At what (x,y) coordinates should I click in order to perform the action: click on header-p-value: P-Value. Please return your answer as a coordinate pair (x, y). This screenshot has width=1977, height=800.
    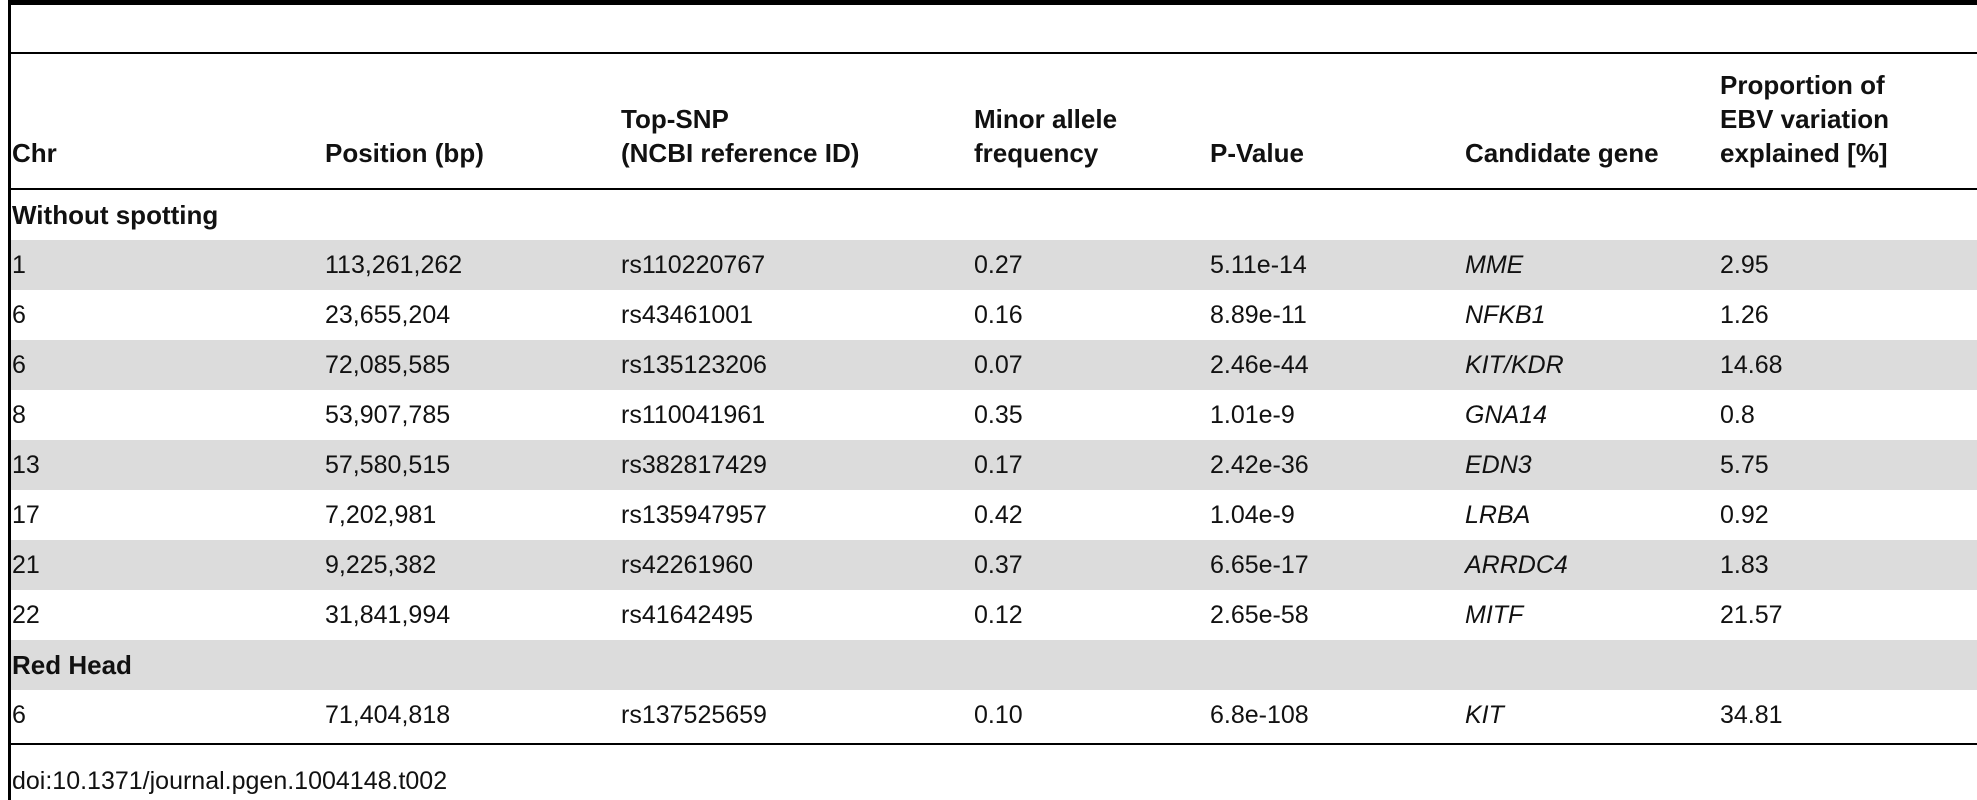
    Looking at the image, I should click on (1257, 153).